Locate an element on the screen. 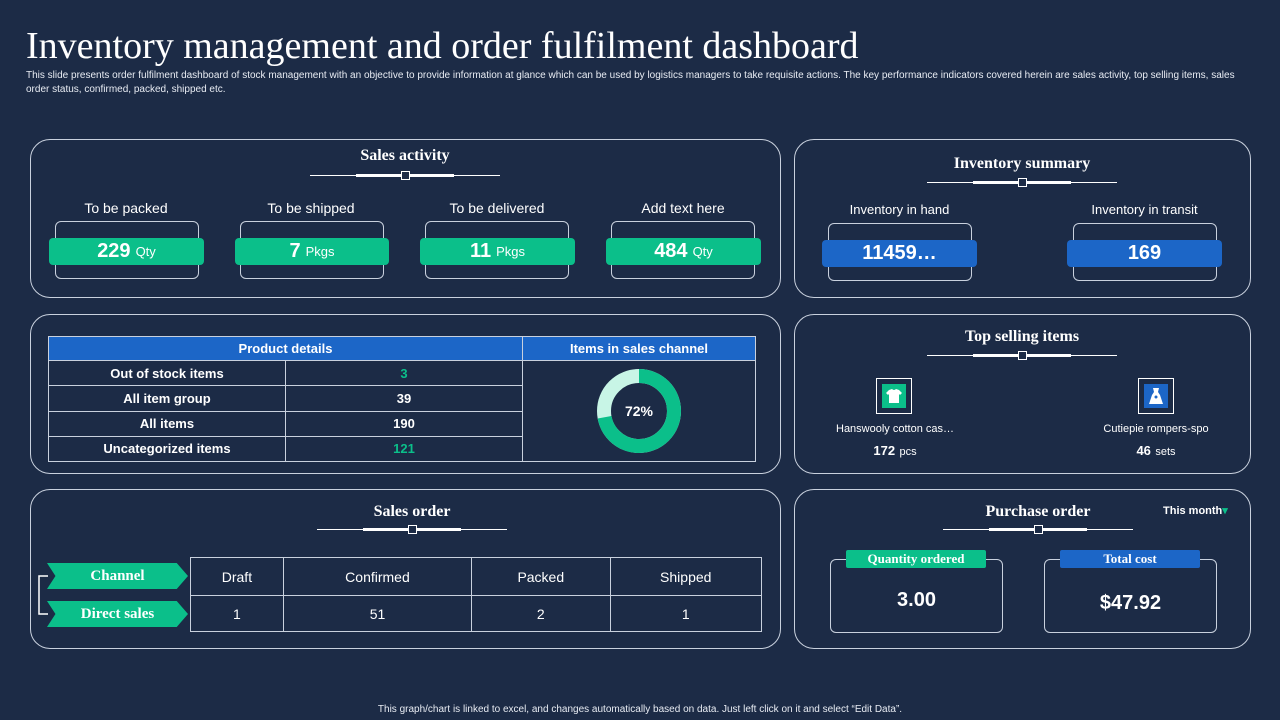 The width and height of the screenshot is (1280, 720). donut-arc is located at coordinates (639, 411).